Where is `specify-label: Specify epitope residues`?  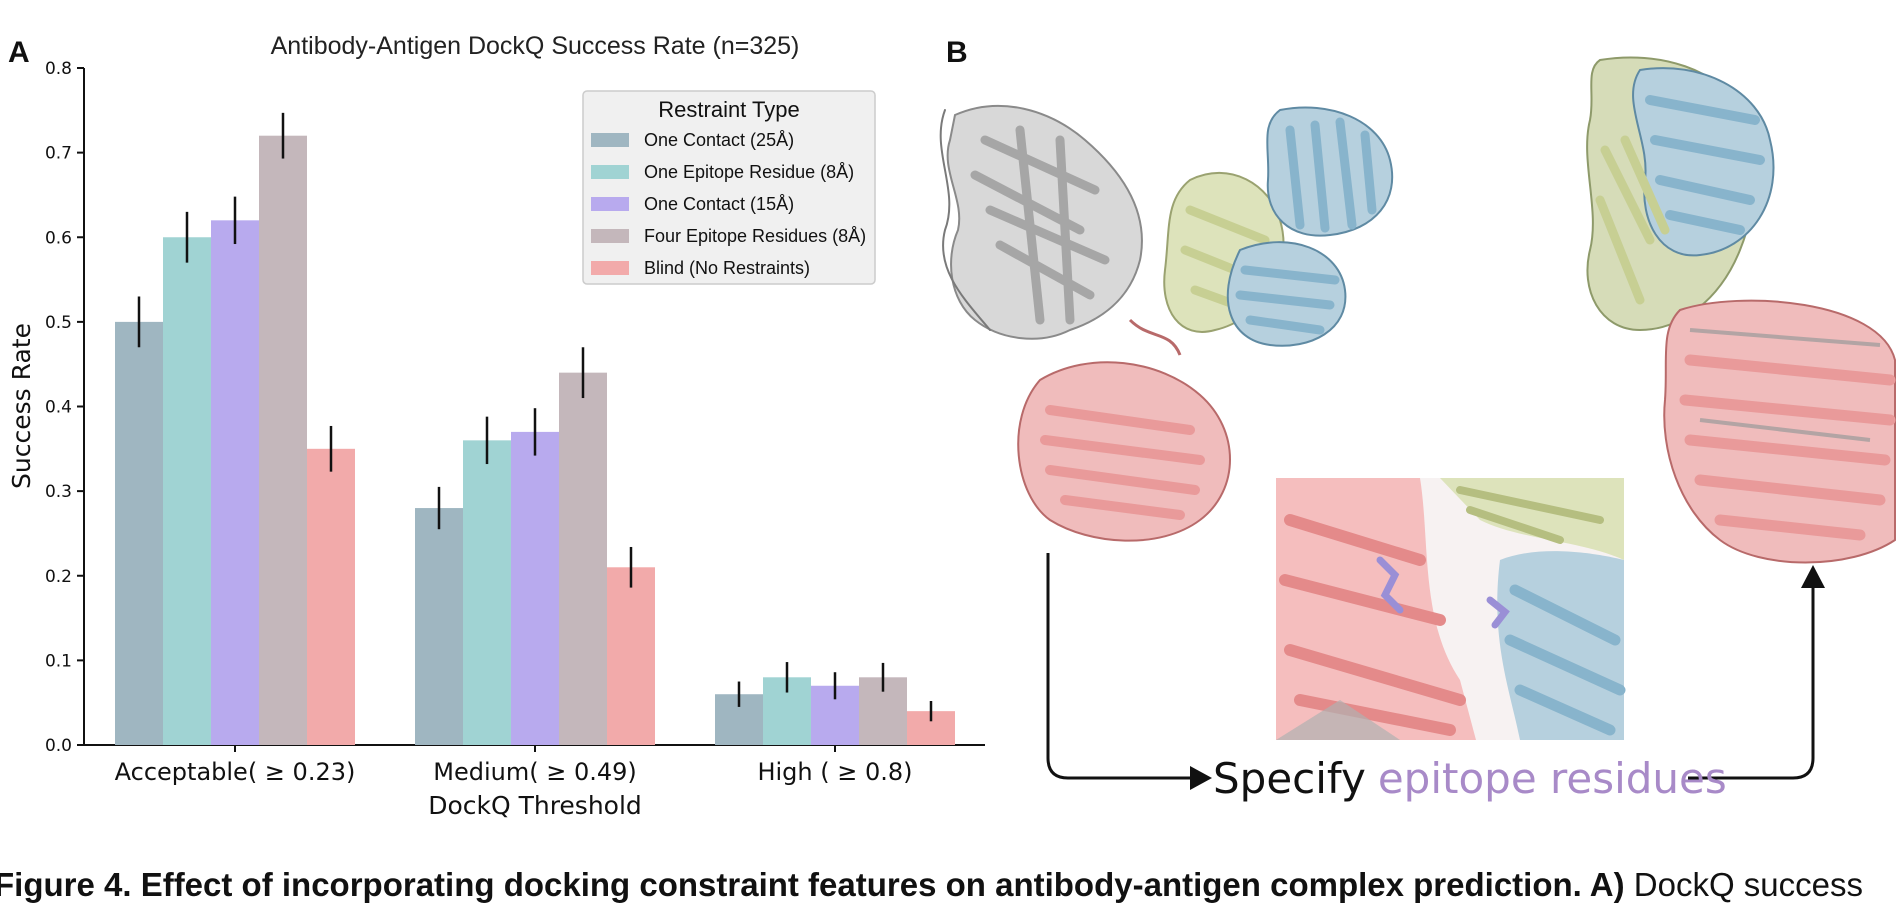
specify-label: Specify epitope residues is located at coordinates (1470, 778).